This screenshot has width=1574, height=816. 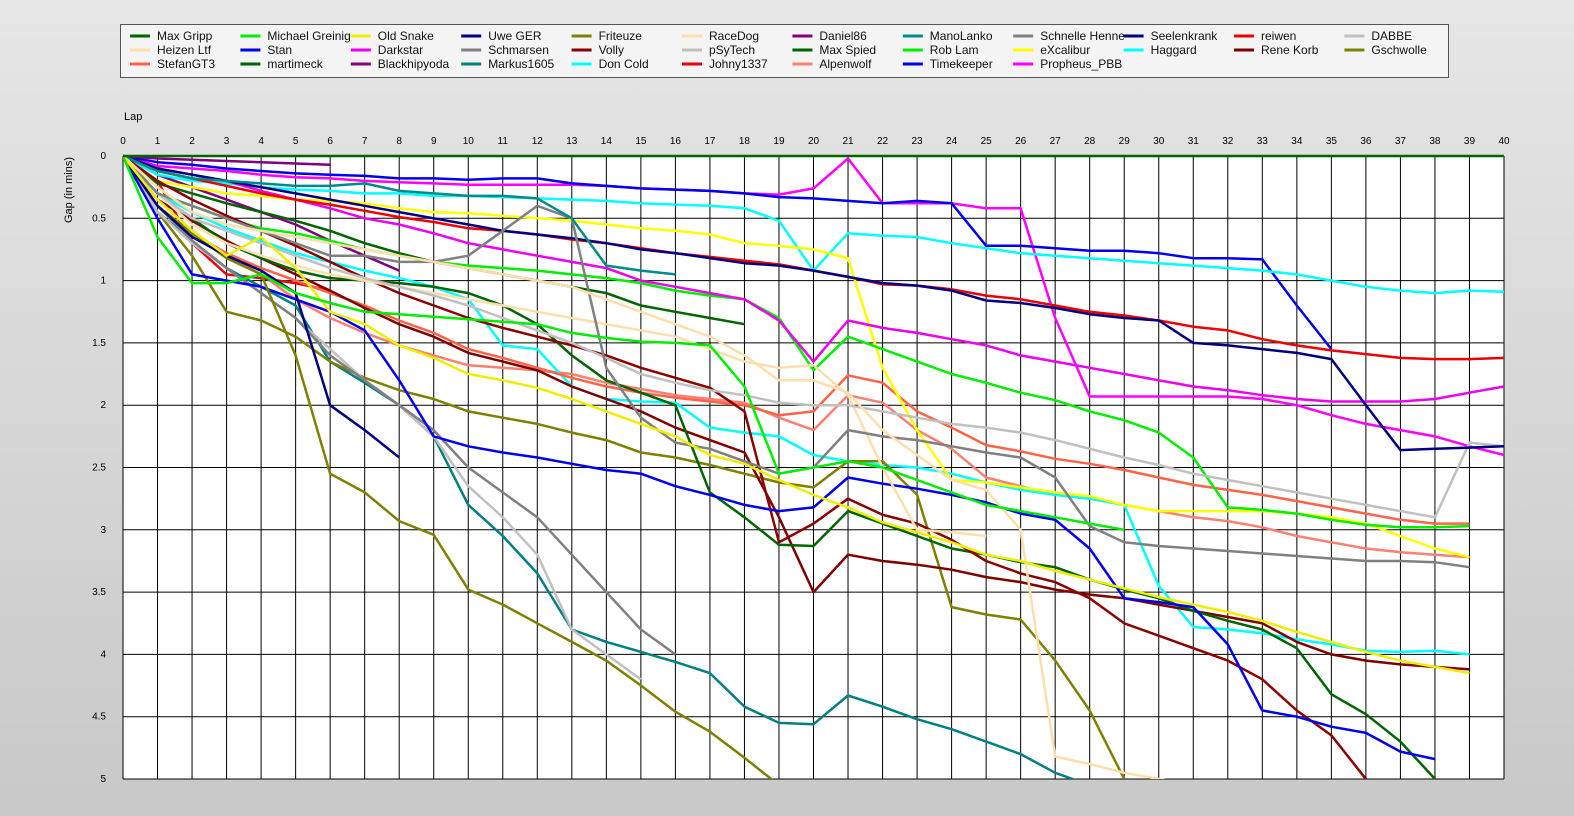 What do you see at coordinates (1278, 36) in the screenshot?
I see `legend-label: reiwen` at bounding box center [1278, 36].